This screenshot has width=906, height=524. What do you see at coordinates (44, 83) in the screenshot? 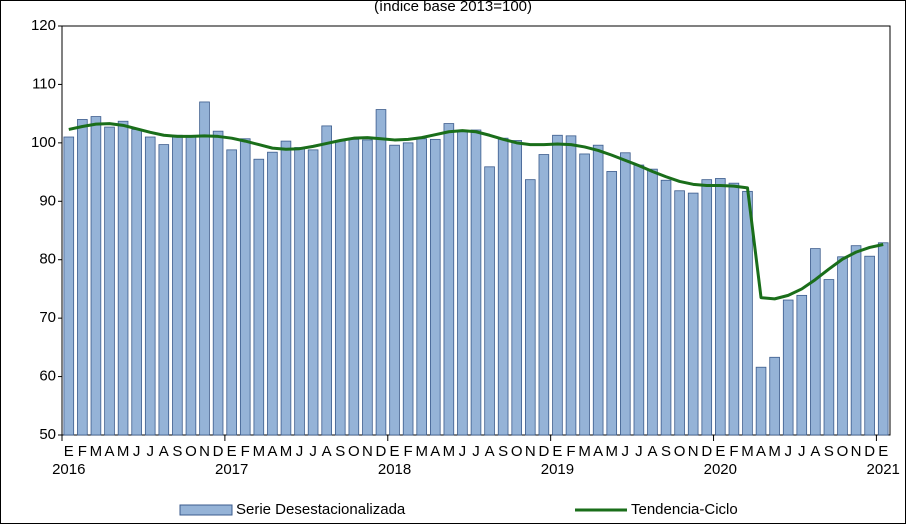
I see `y-tick-label: 110` at bounding box center [44, 83].